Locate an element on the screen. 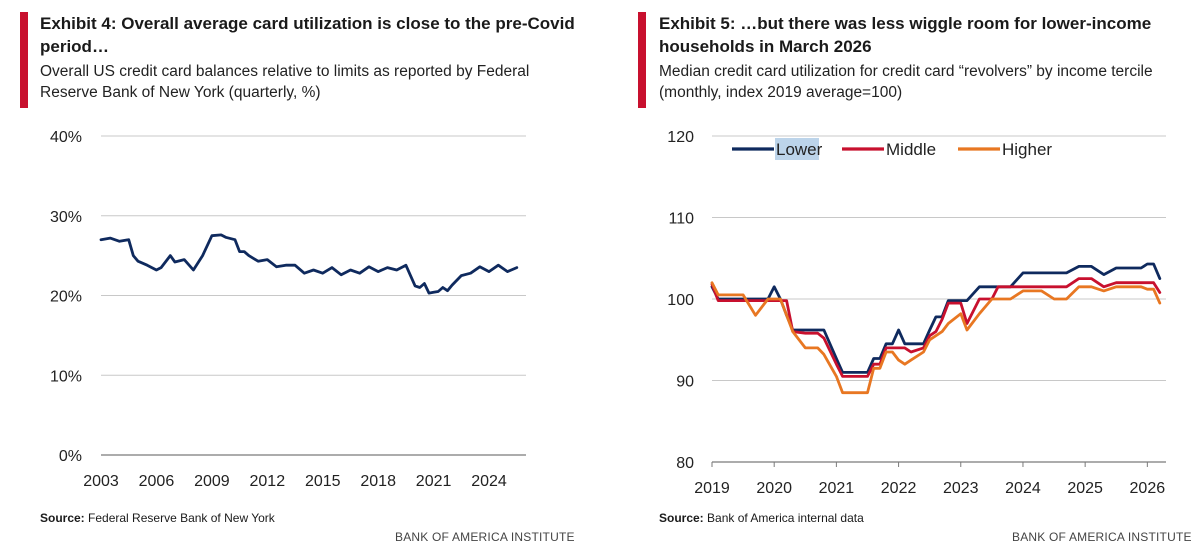 The image size is (1200, 559). x-tick-label: 2015 is located at coordinates (323, 481).